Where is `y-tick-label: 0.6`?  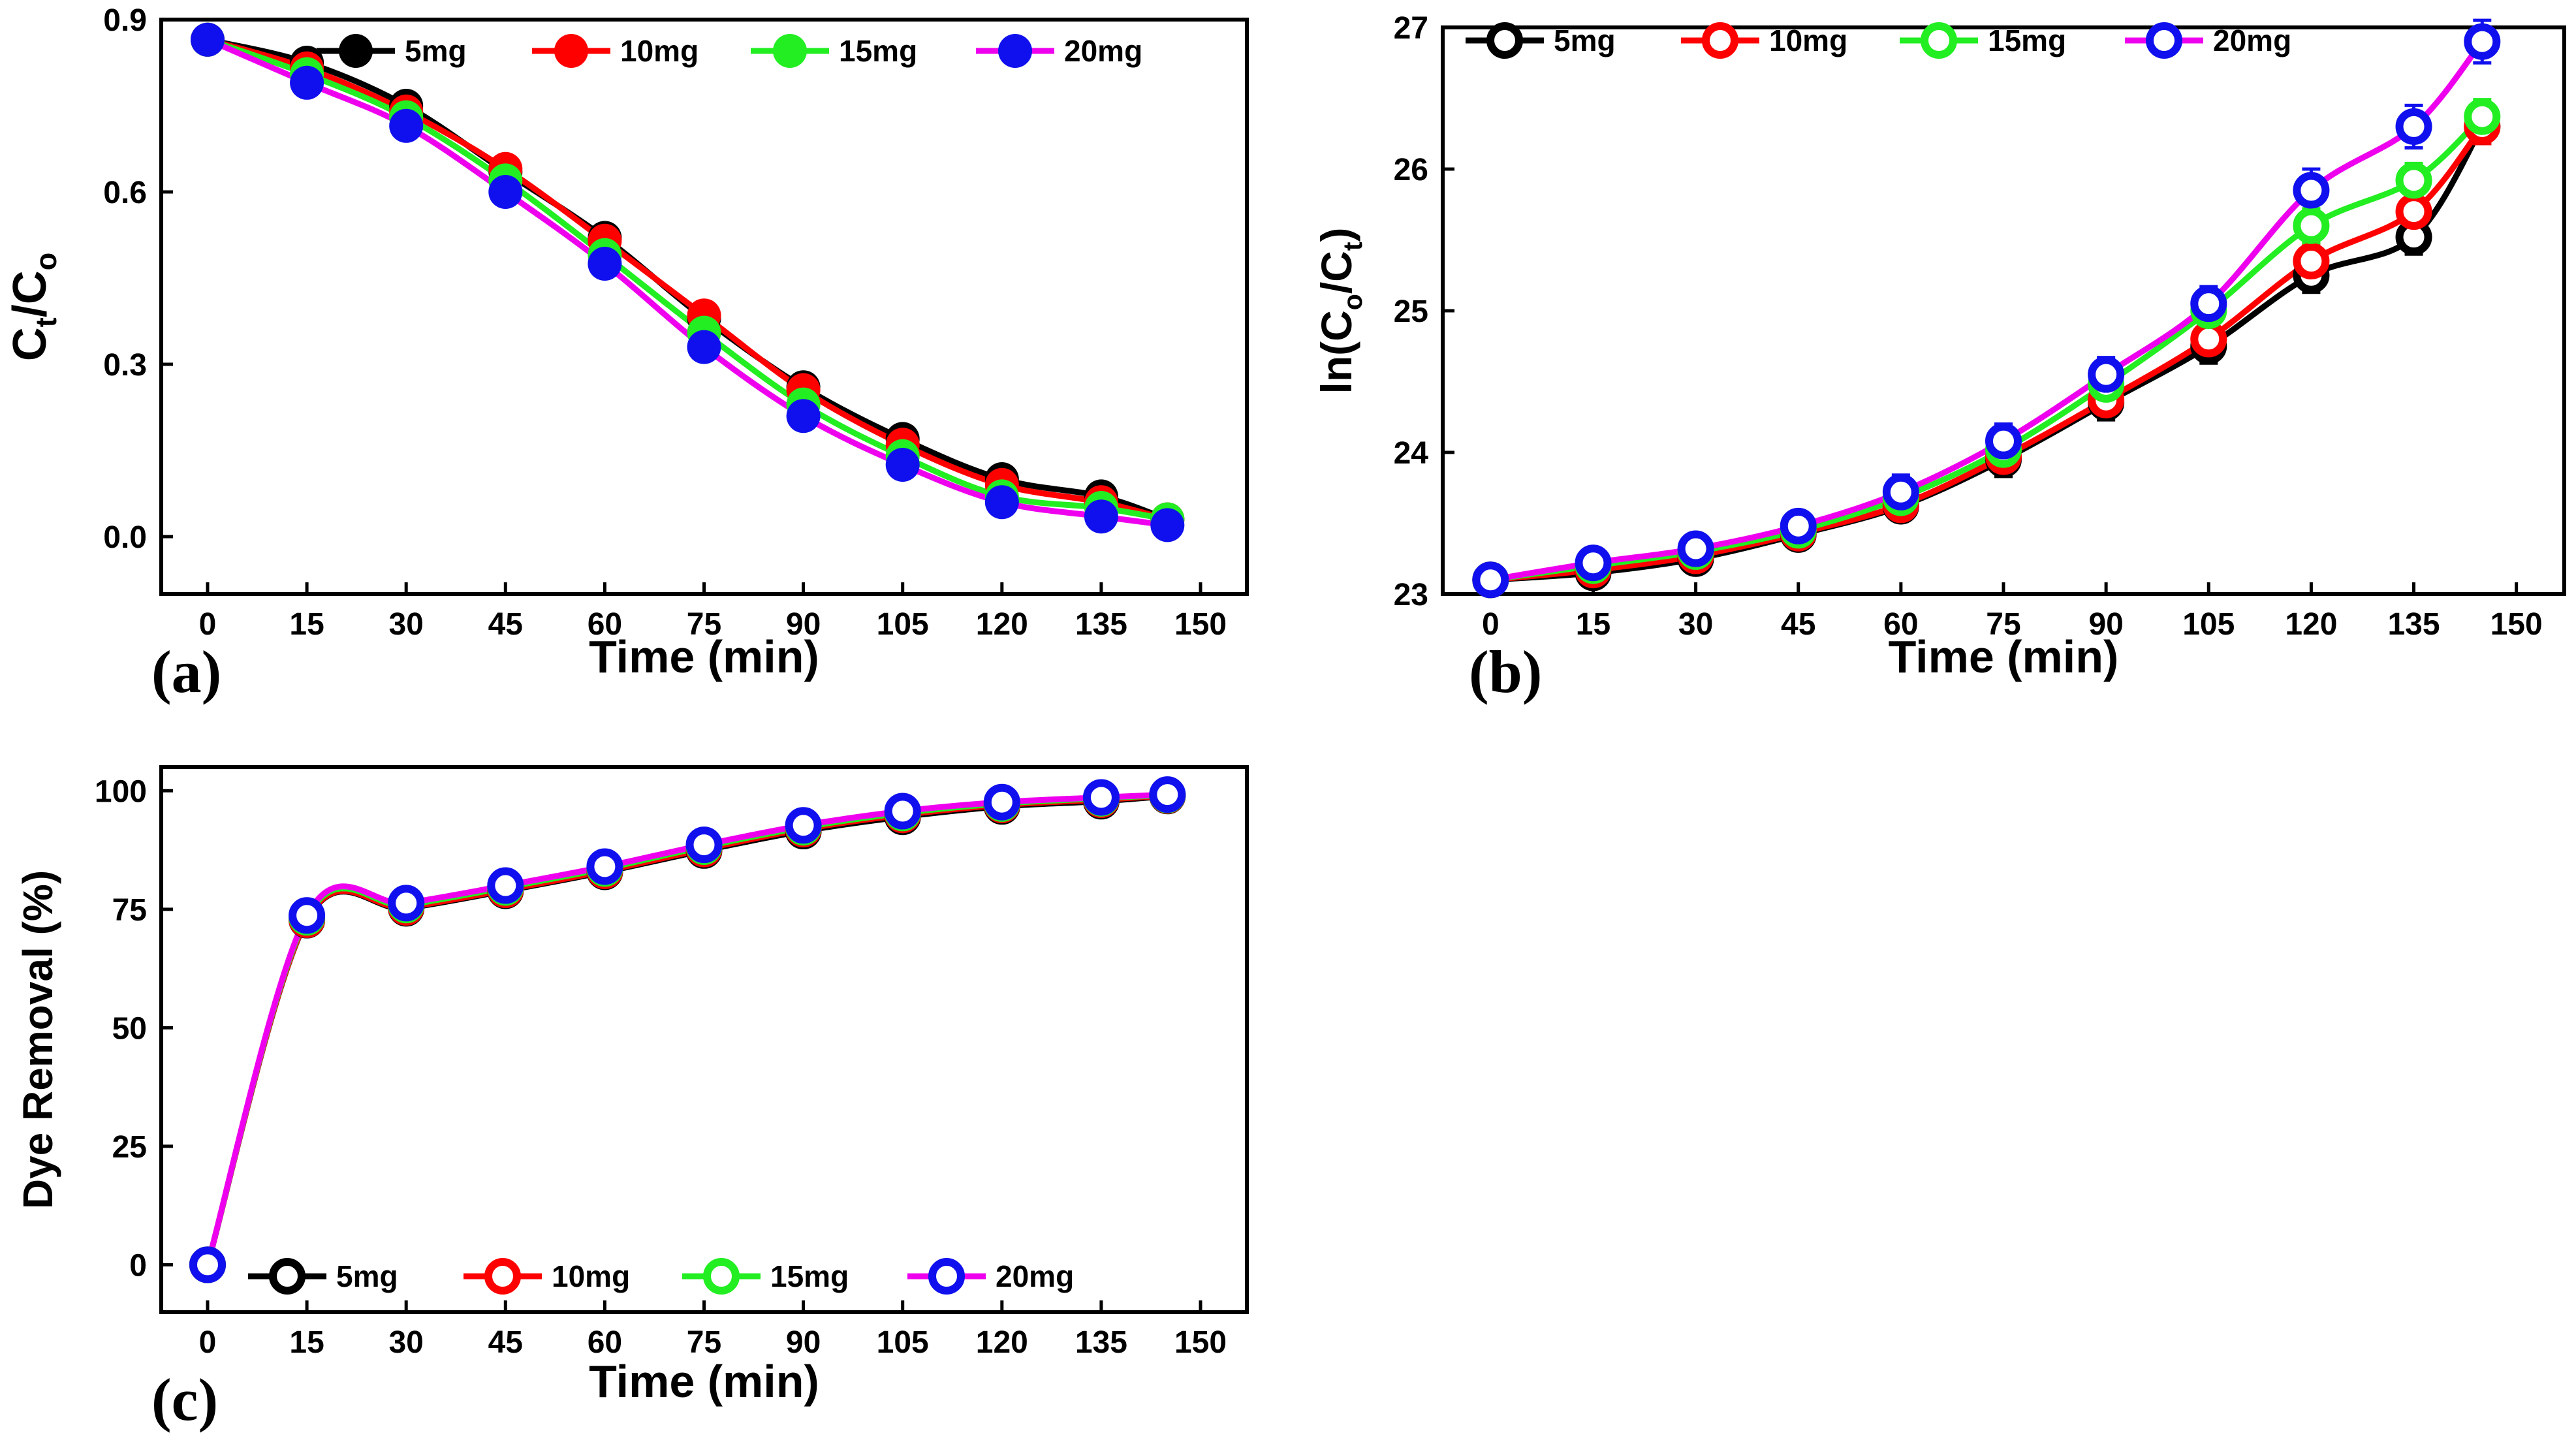 y-tick-label: 0.6 is located at coordinates (125, 193).